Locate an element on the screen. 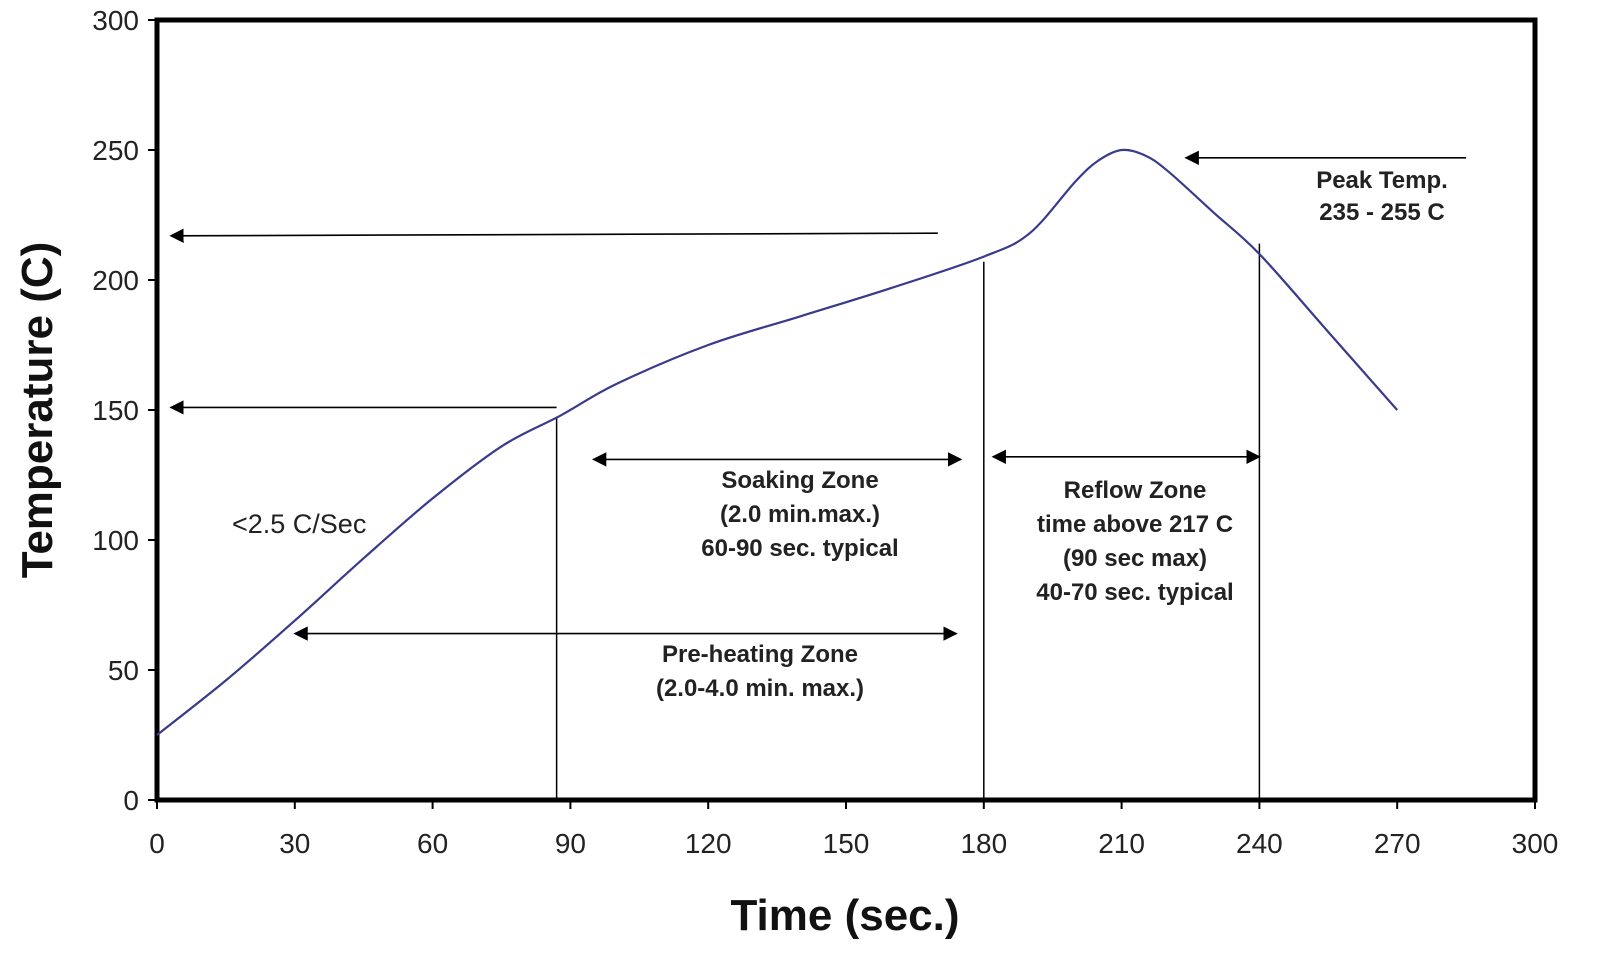 The height and width of the screenshot is (968, 1606). soaking-zone-label: 60-90 sec. typical is located at coordinates (799, 548).